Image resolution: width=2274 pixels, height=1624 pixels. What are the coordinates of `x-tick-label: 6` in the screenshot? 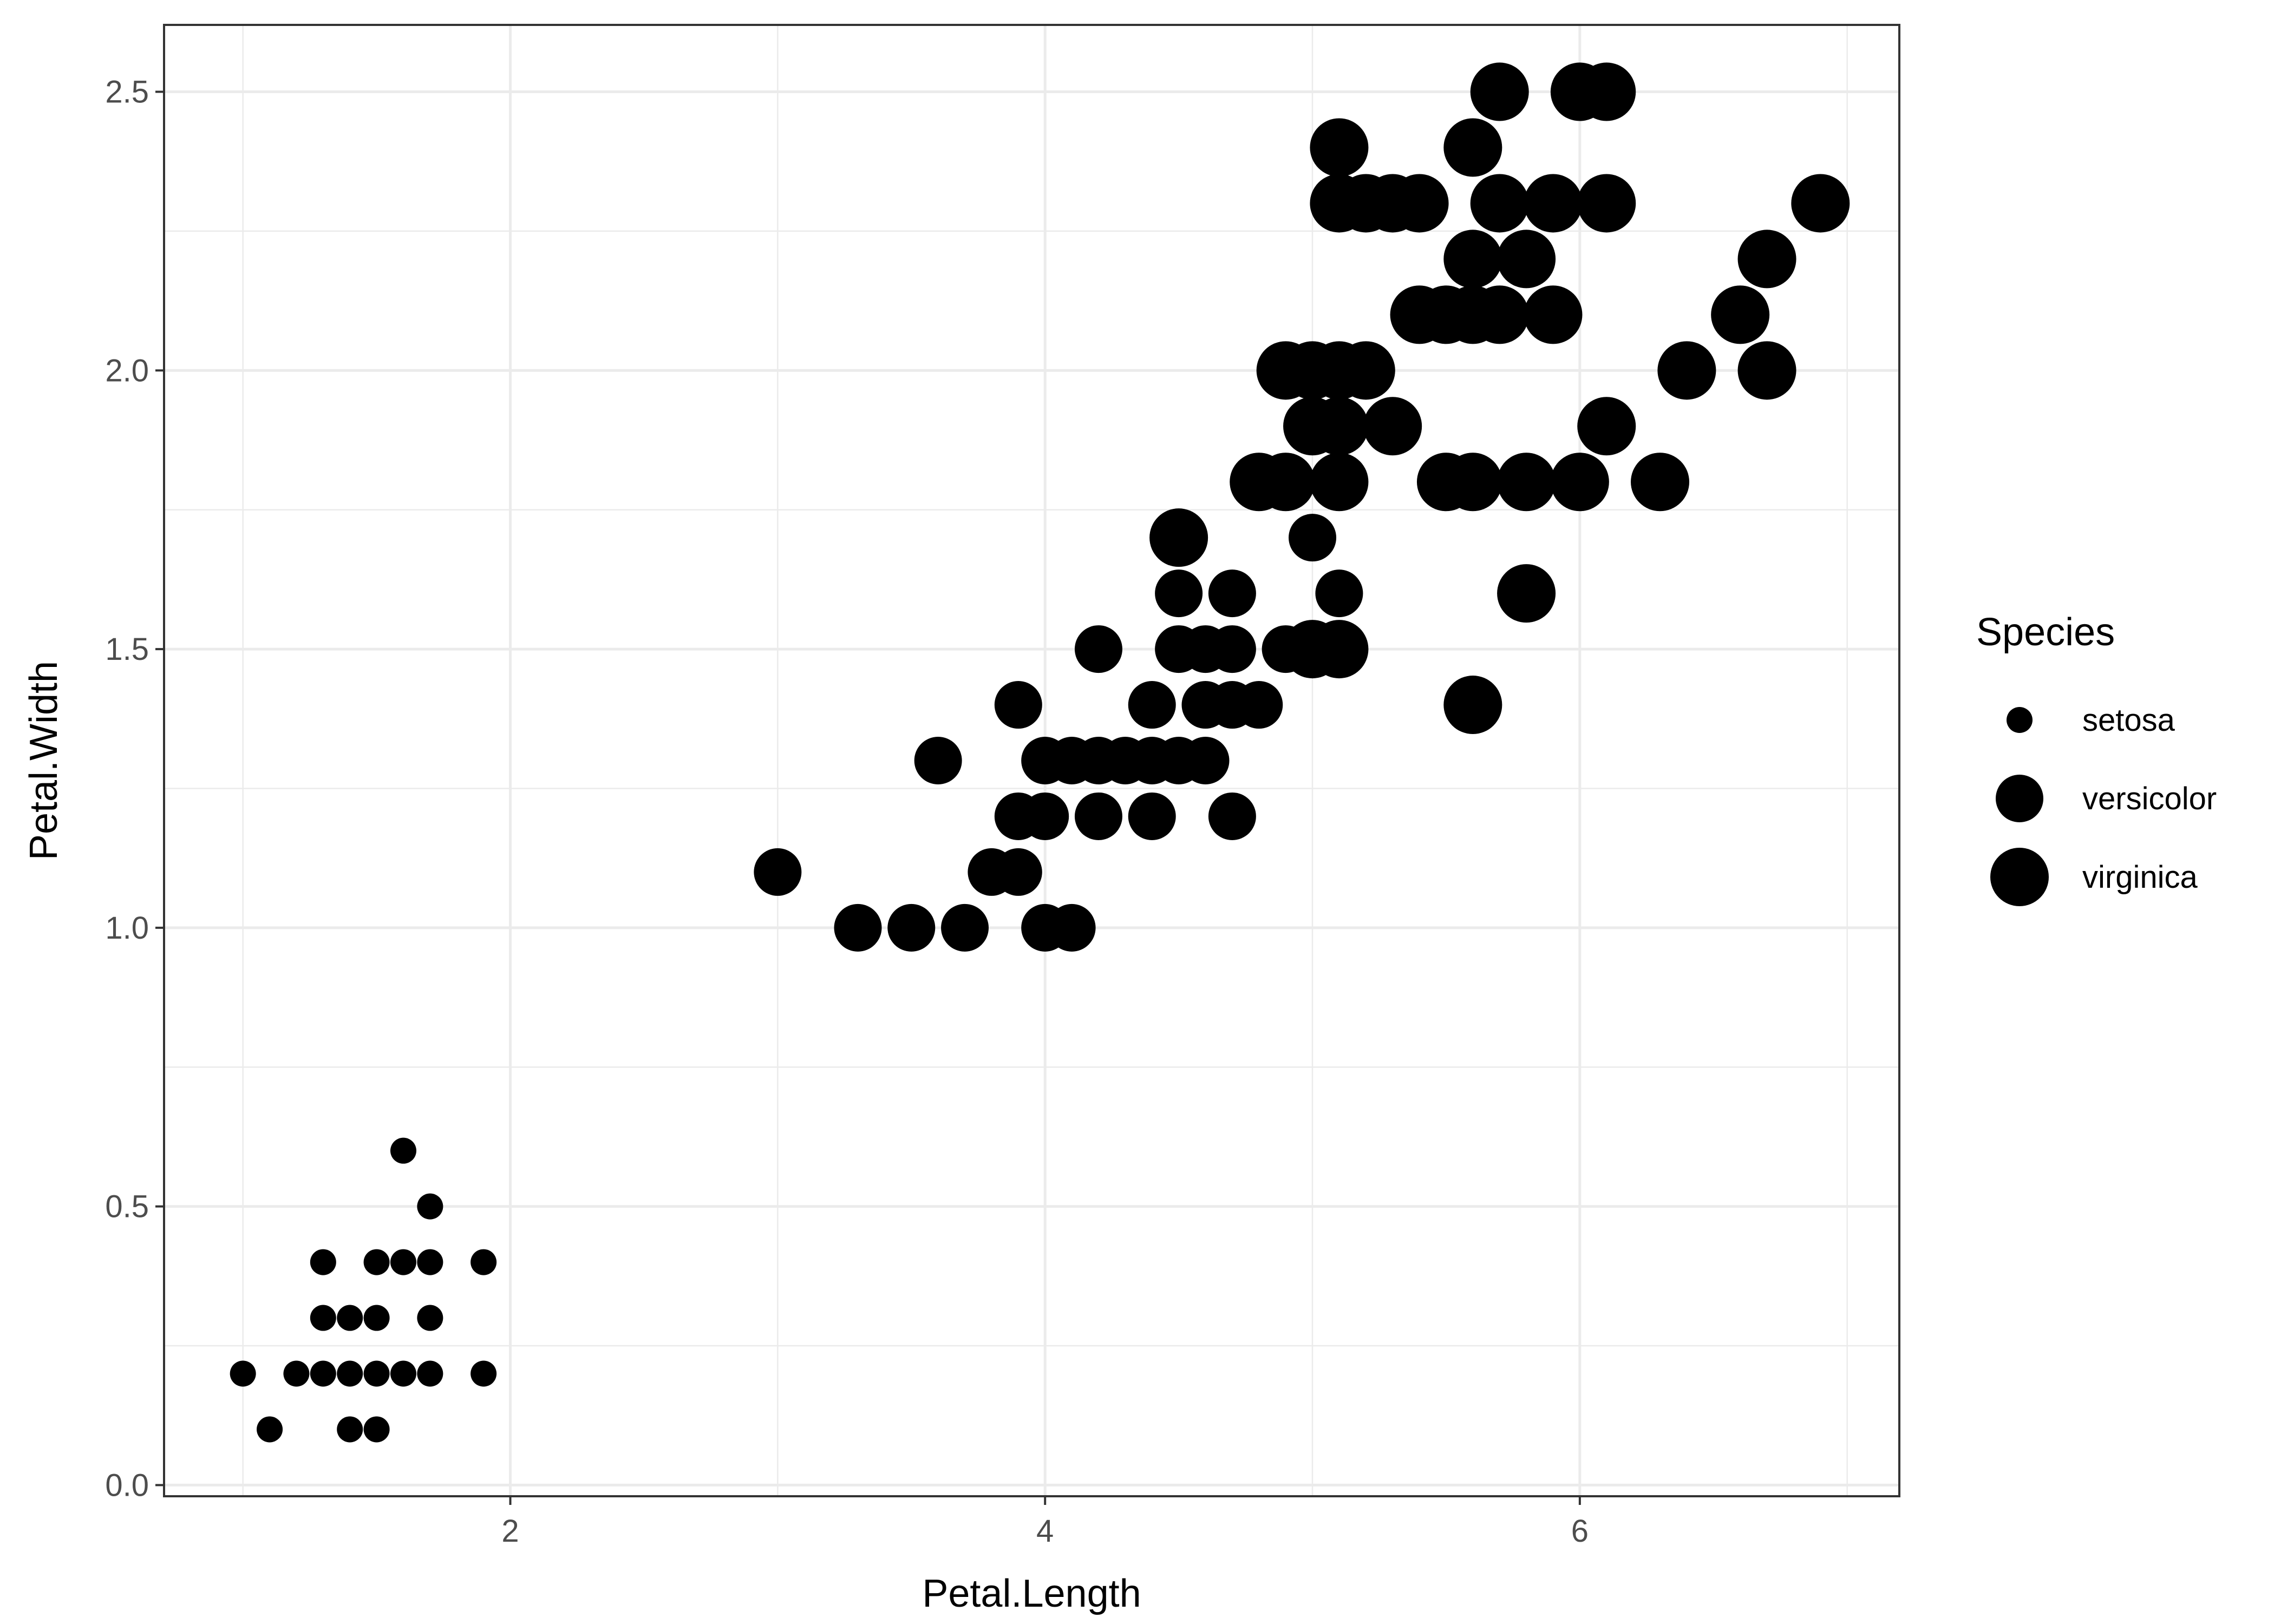 It's located at (1580, 1532).